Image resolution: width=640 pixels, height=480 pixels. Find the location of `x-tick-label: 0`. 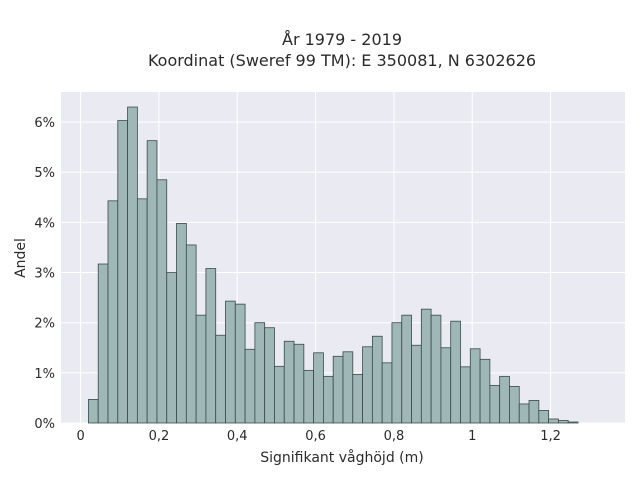

x-tick-label: 0 is located at coordinates (80, 436).